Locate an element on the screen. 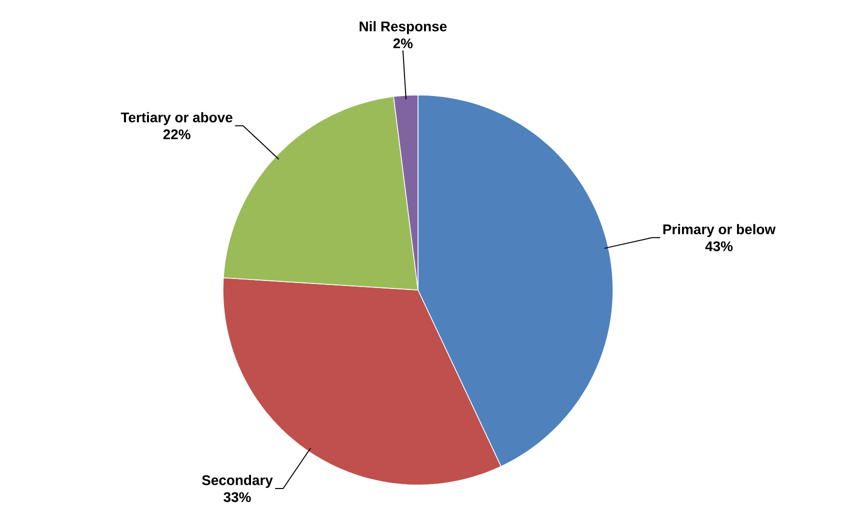 The width and height of the screenshot is (851, 525). data-label: 2% is located at coordinates (403, 43).